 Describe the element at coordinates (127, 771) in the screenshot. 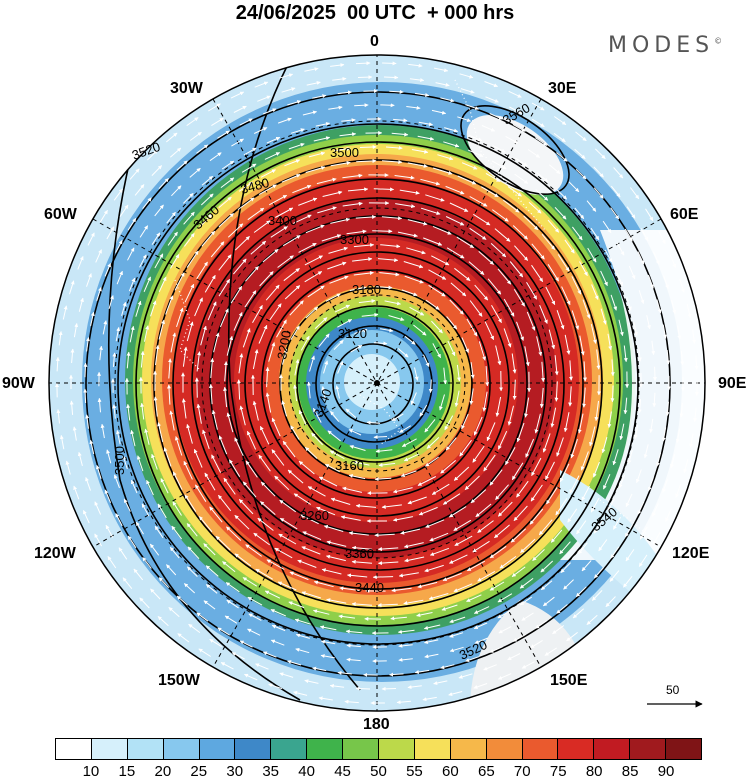

I see `colorbar-tick-label: 15` at that location.